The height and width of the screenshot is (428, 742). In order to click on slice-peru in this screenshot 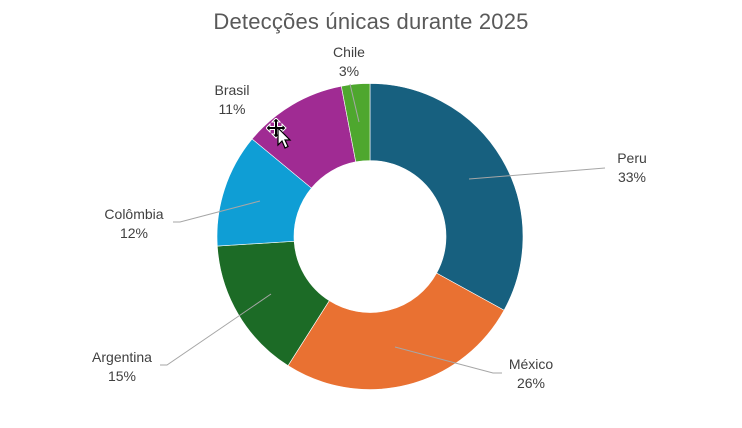, I will do `click(446, 197)`.